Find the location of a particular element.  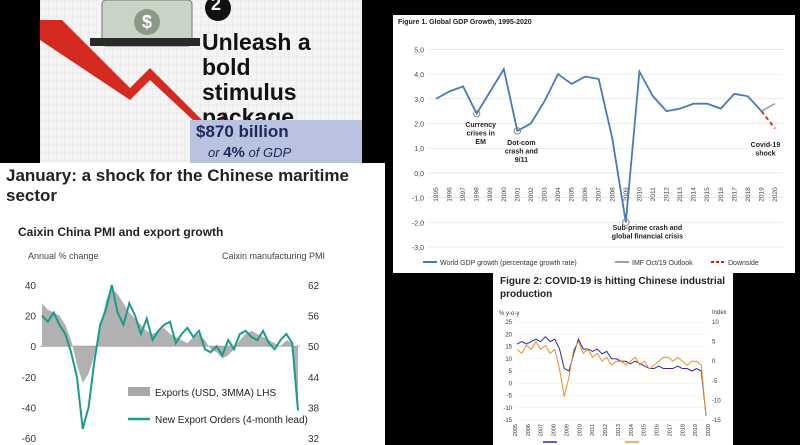

gdp-x-tick: 2012 is located at coordinates (667, 194).